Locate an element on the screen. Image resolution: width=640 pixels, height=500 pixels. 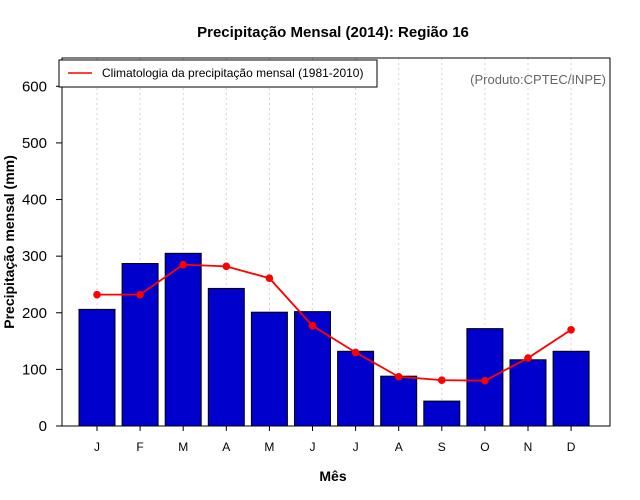
x-tick-label-3: A is located at coordinates (226, 447).